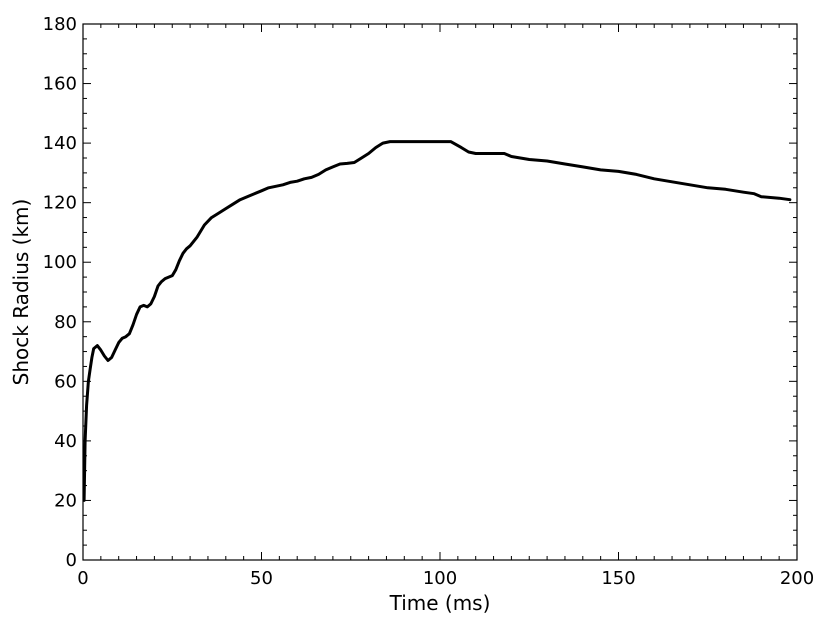  What do you see at coordinates (440, 603) in the screenshot?
I see `x-axis-label: Time (ms)` at bounding box center [440, 603].